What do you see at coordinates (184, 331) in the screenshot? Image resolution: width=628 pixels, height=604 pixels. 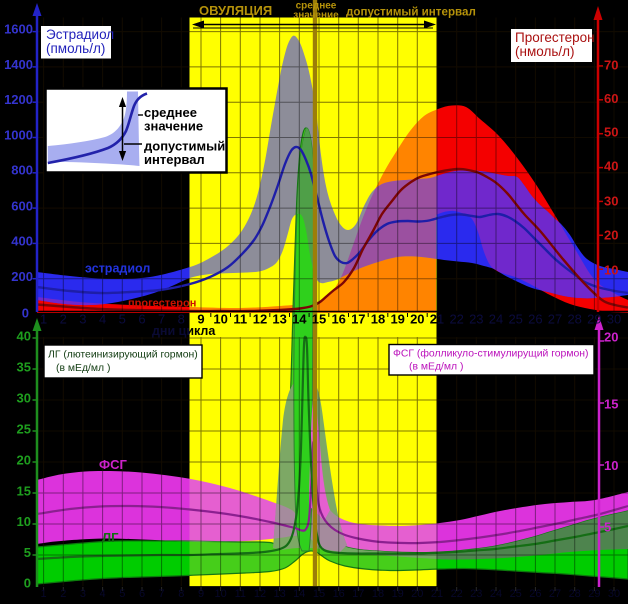 I see `svg-text: дни цикла` at bounding box center [184, 331].